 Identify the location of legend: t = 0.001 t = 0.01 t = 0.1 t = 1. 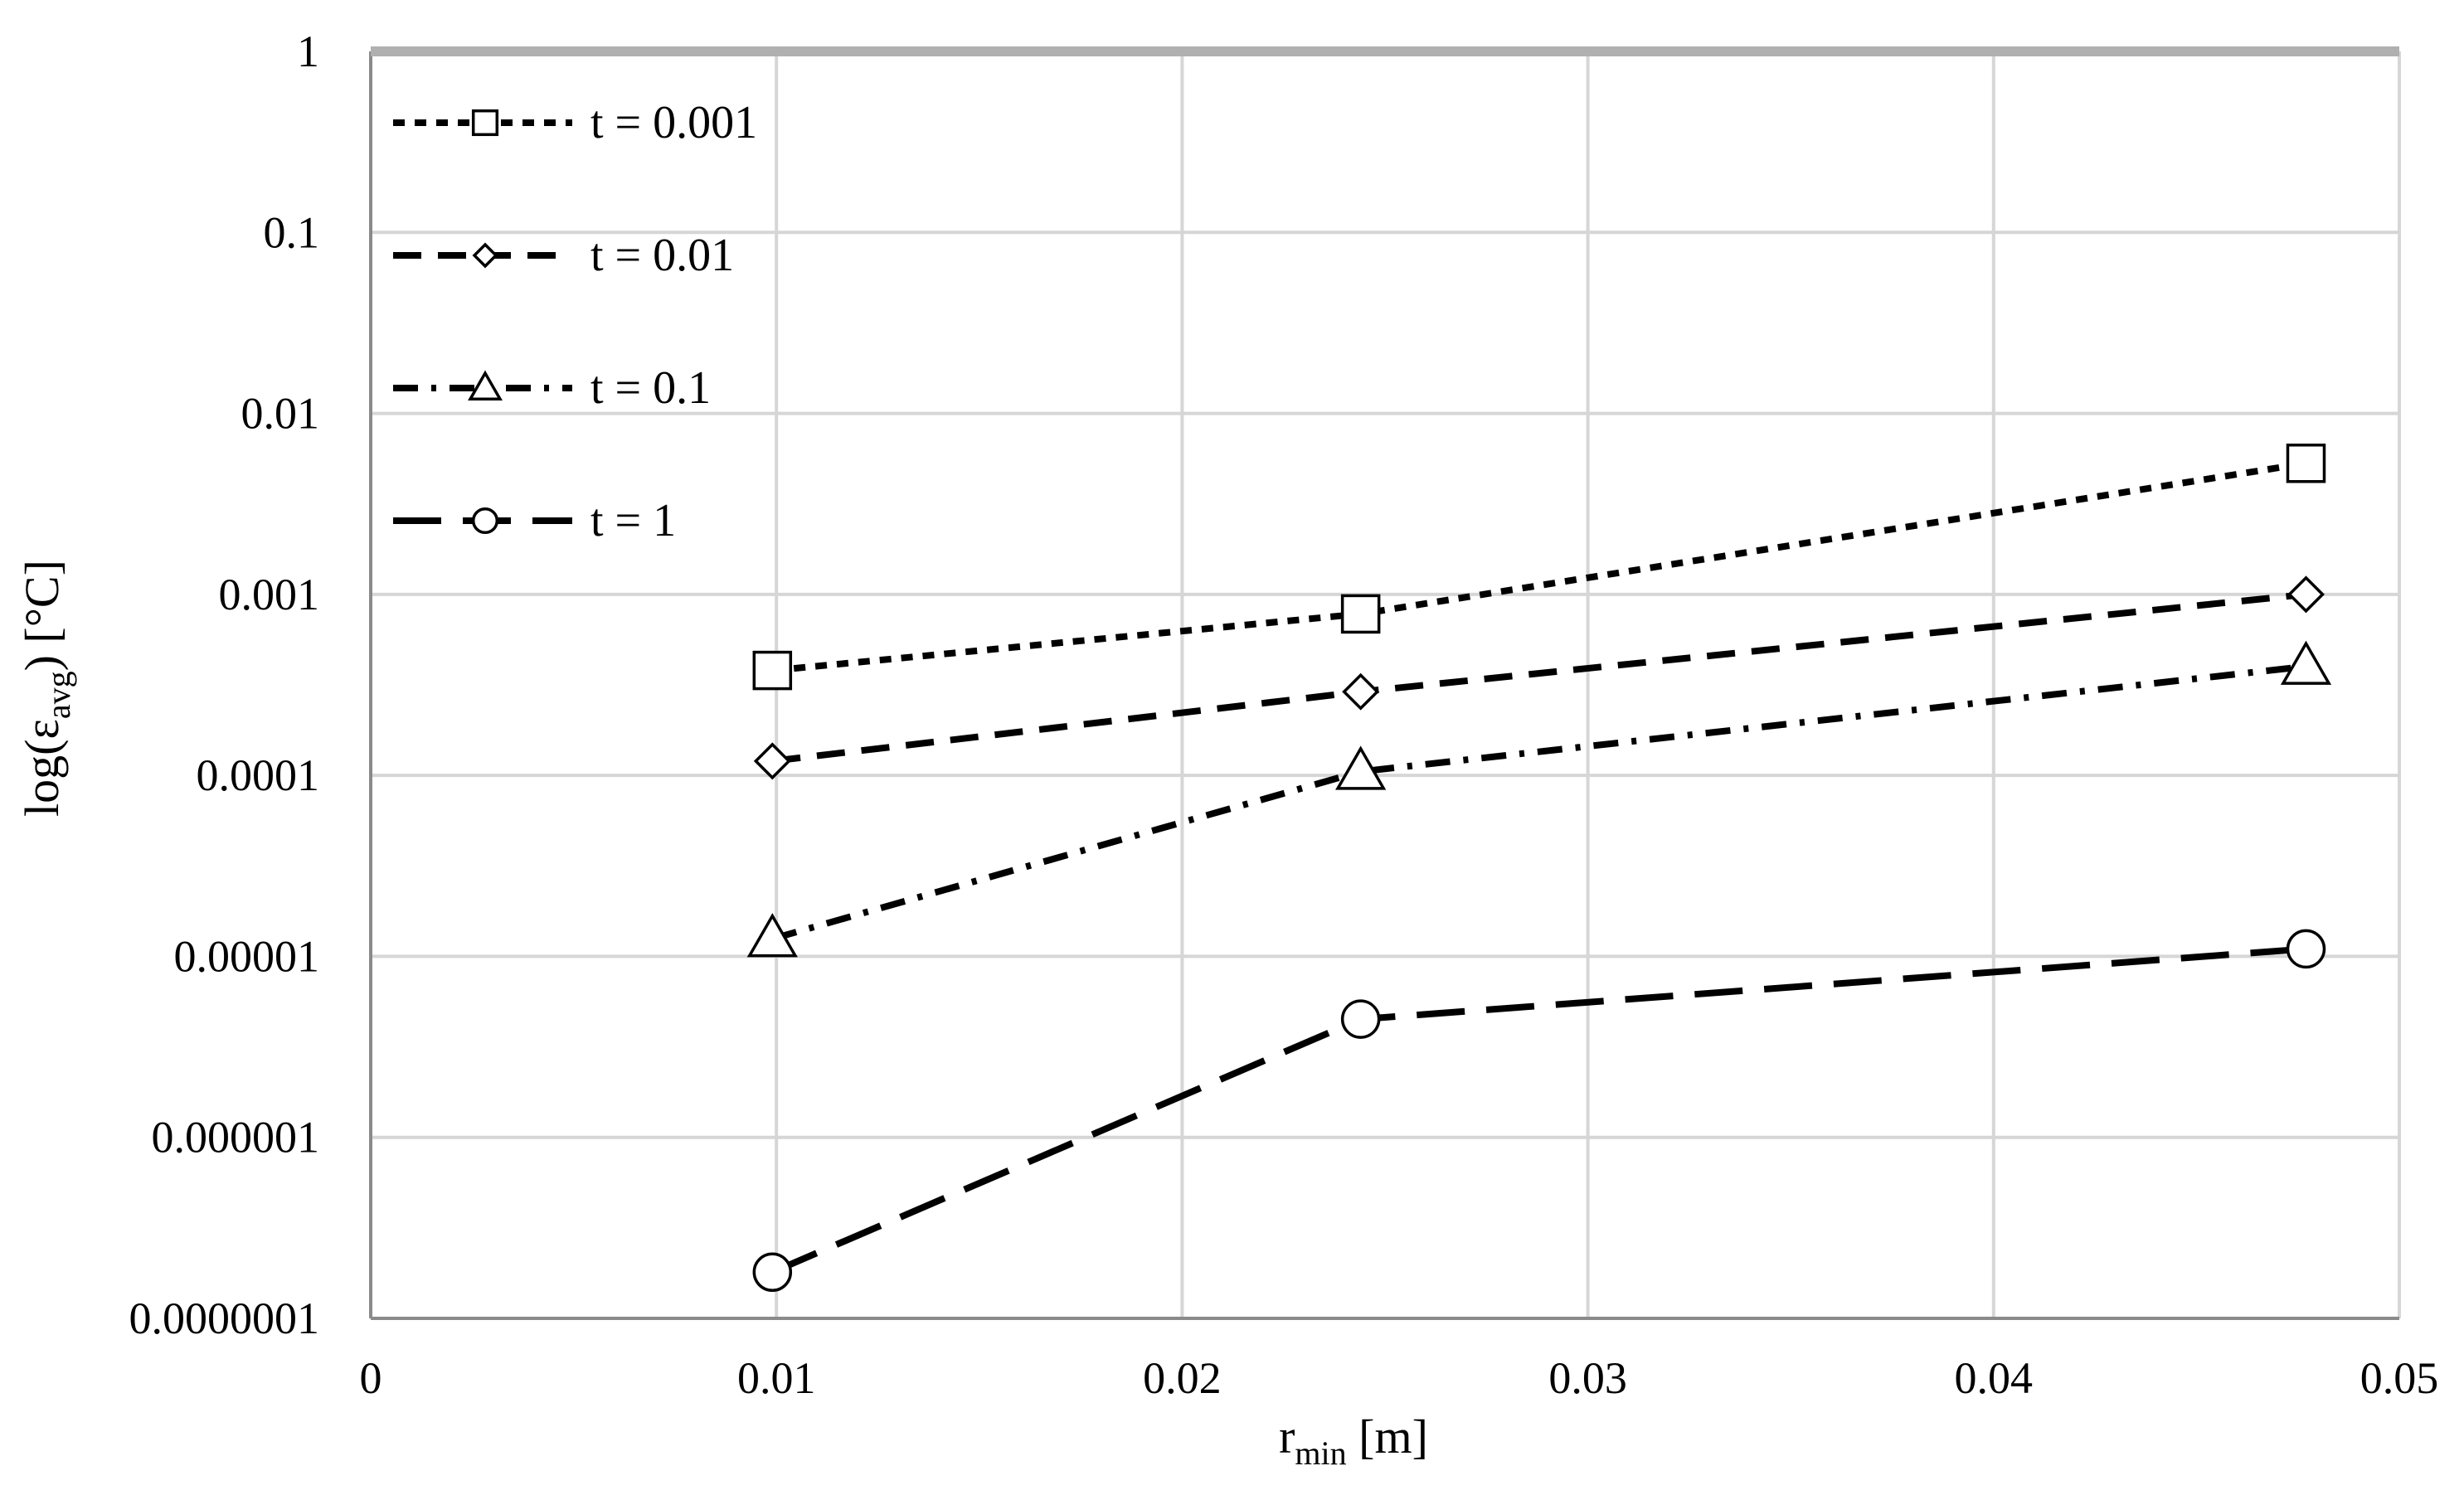
(575, 321).